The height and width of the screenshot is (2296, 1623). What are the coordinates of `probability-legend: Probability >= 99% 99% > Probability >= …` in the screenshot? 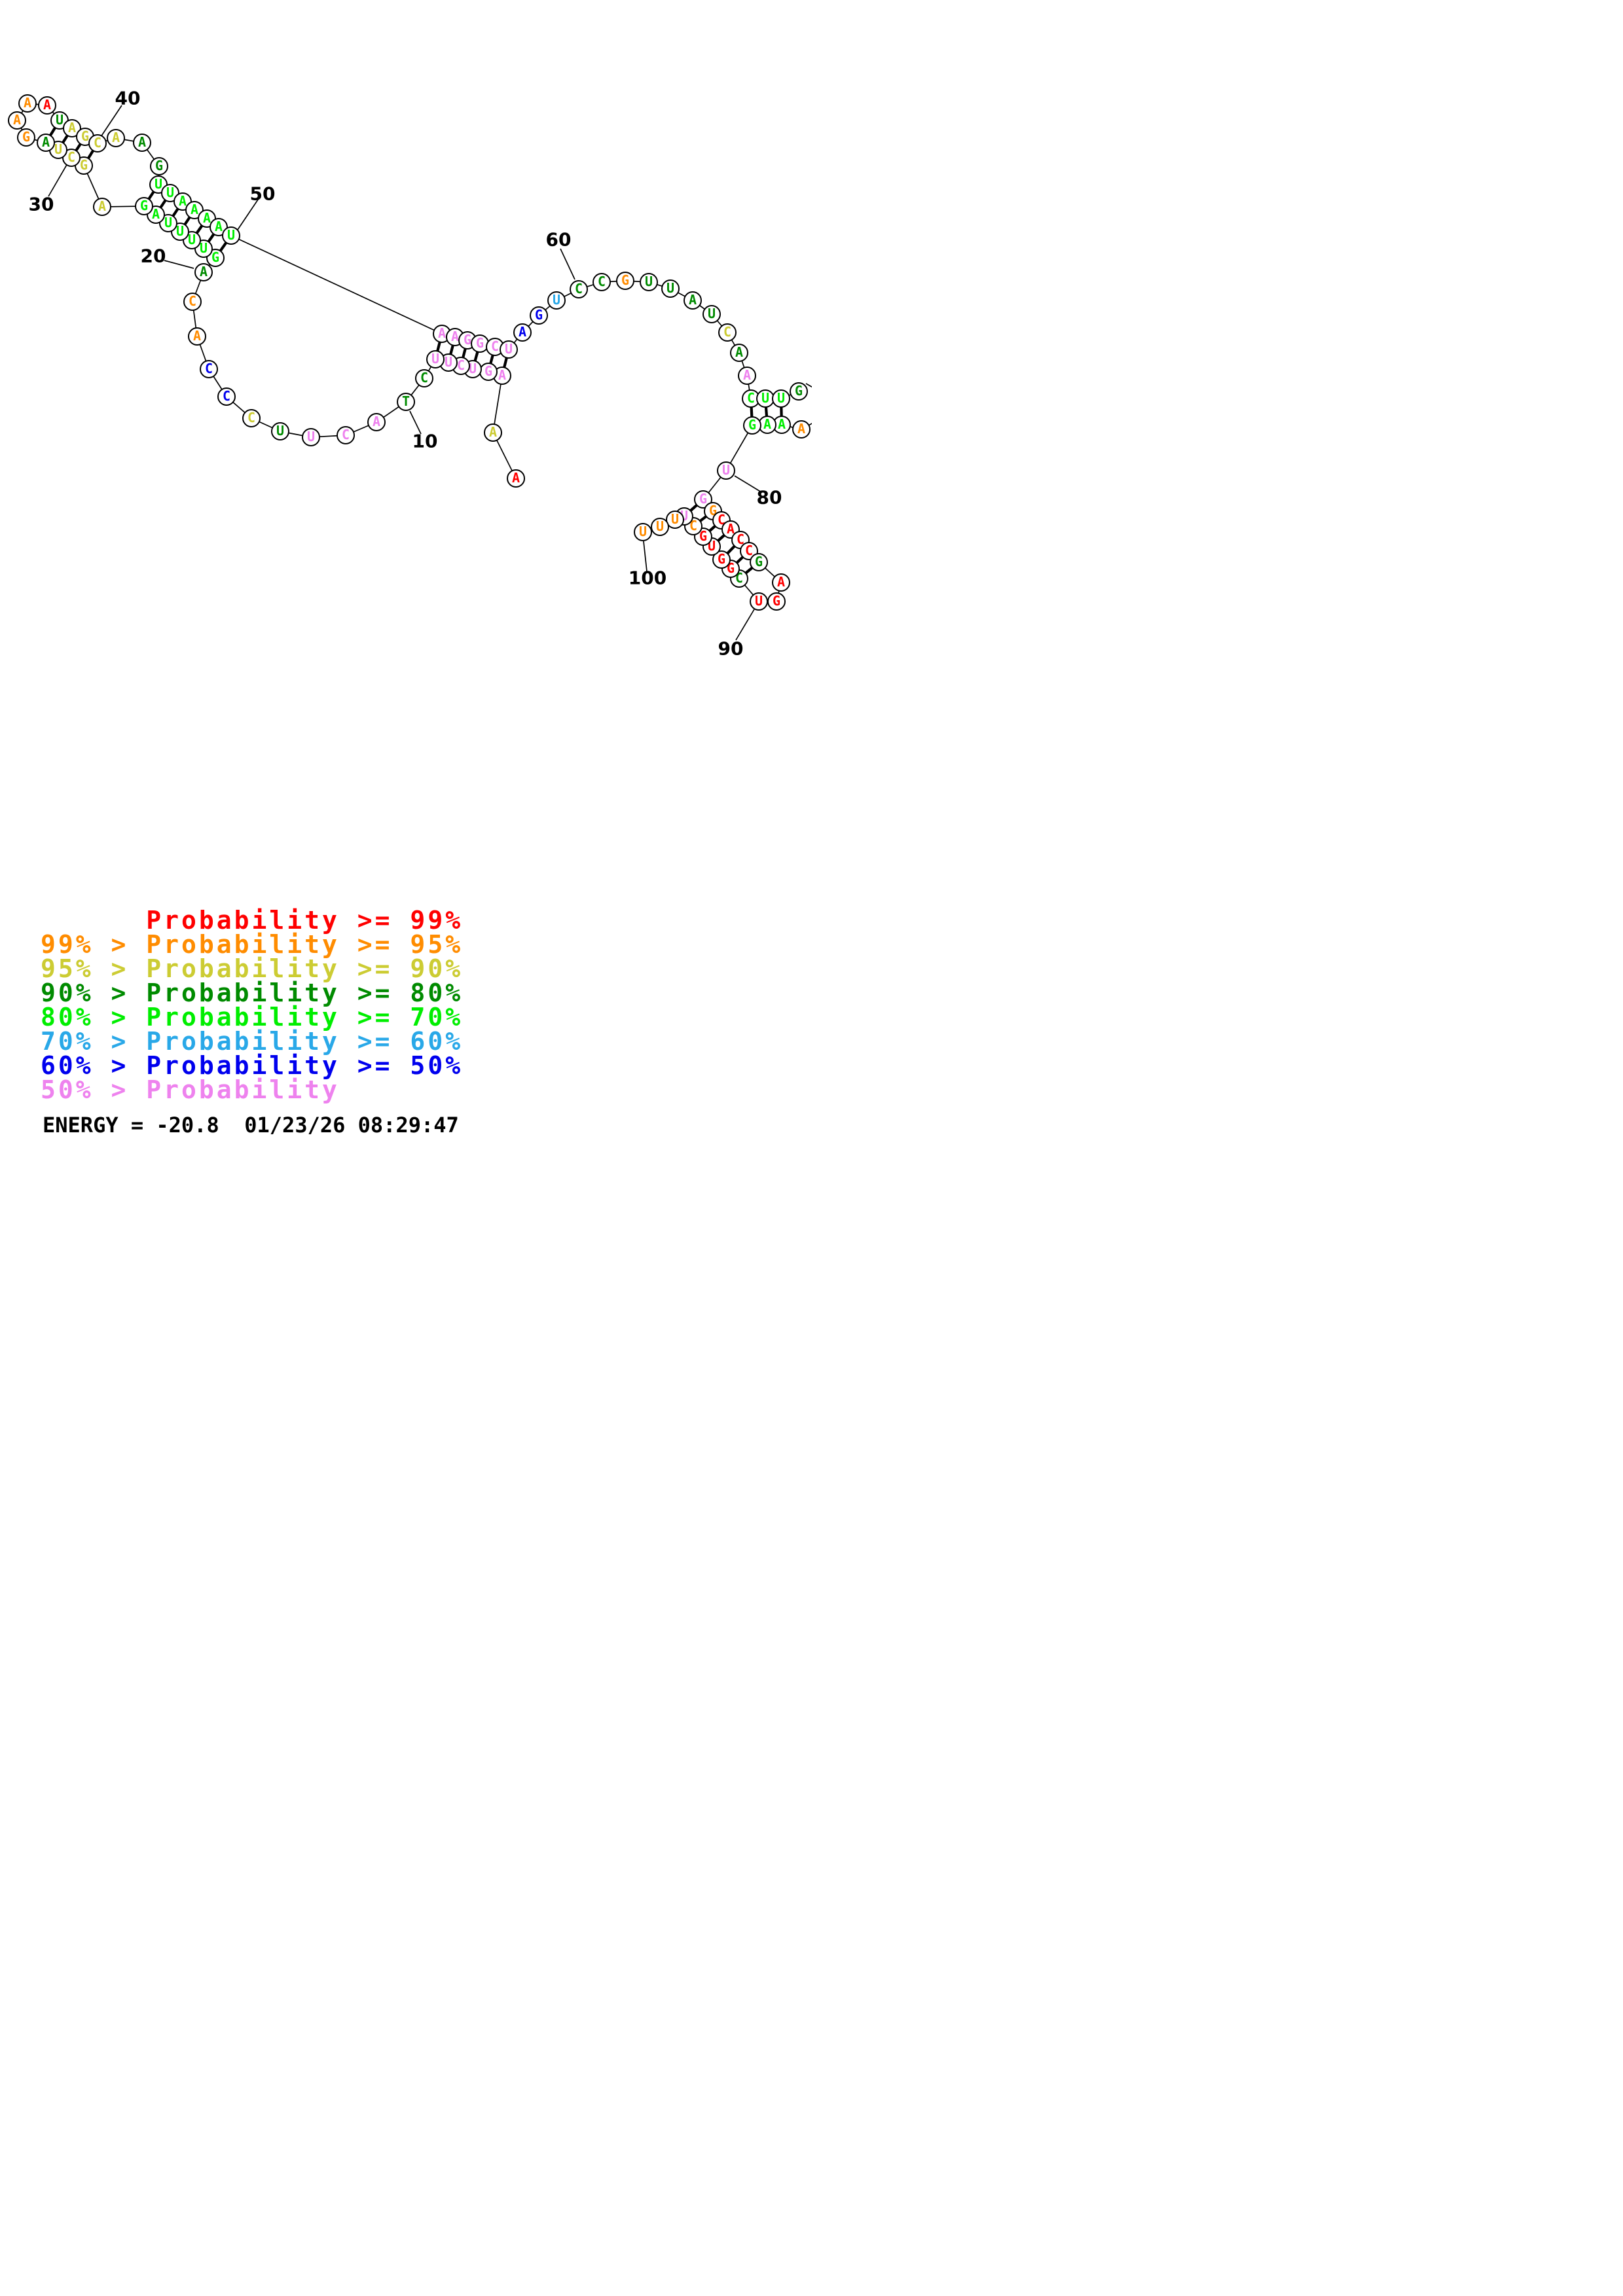 It's located at (252, 1005).